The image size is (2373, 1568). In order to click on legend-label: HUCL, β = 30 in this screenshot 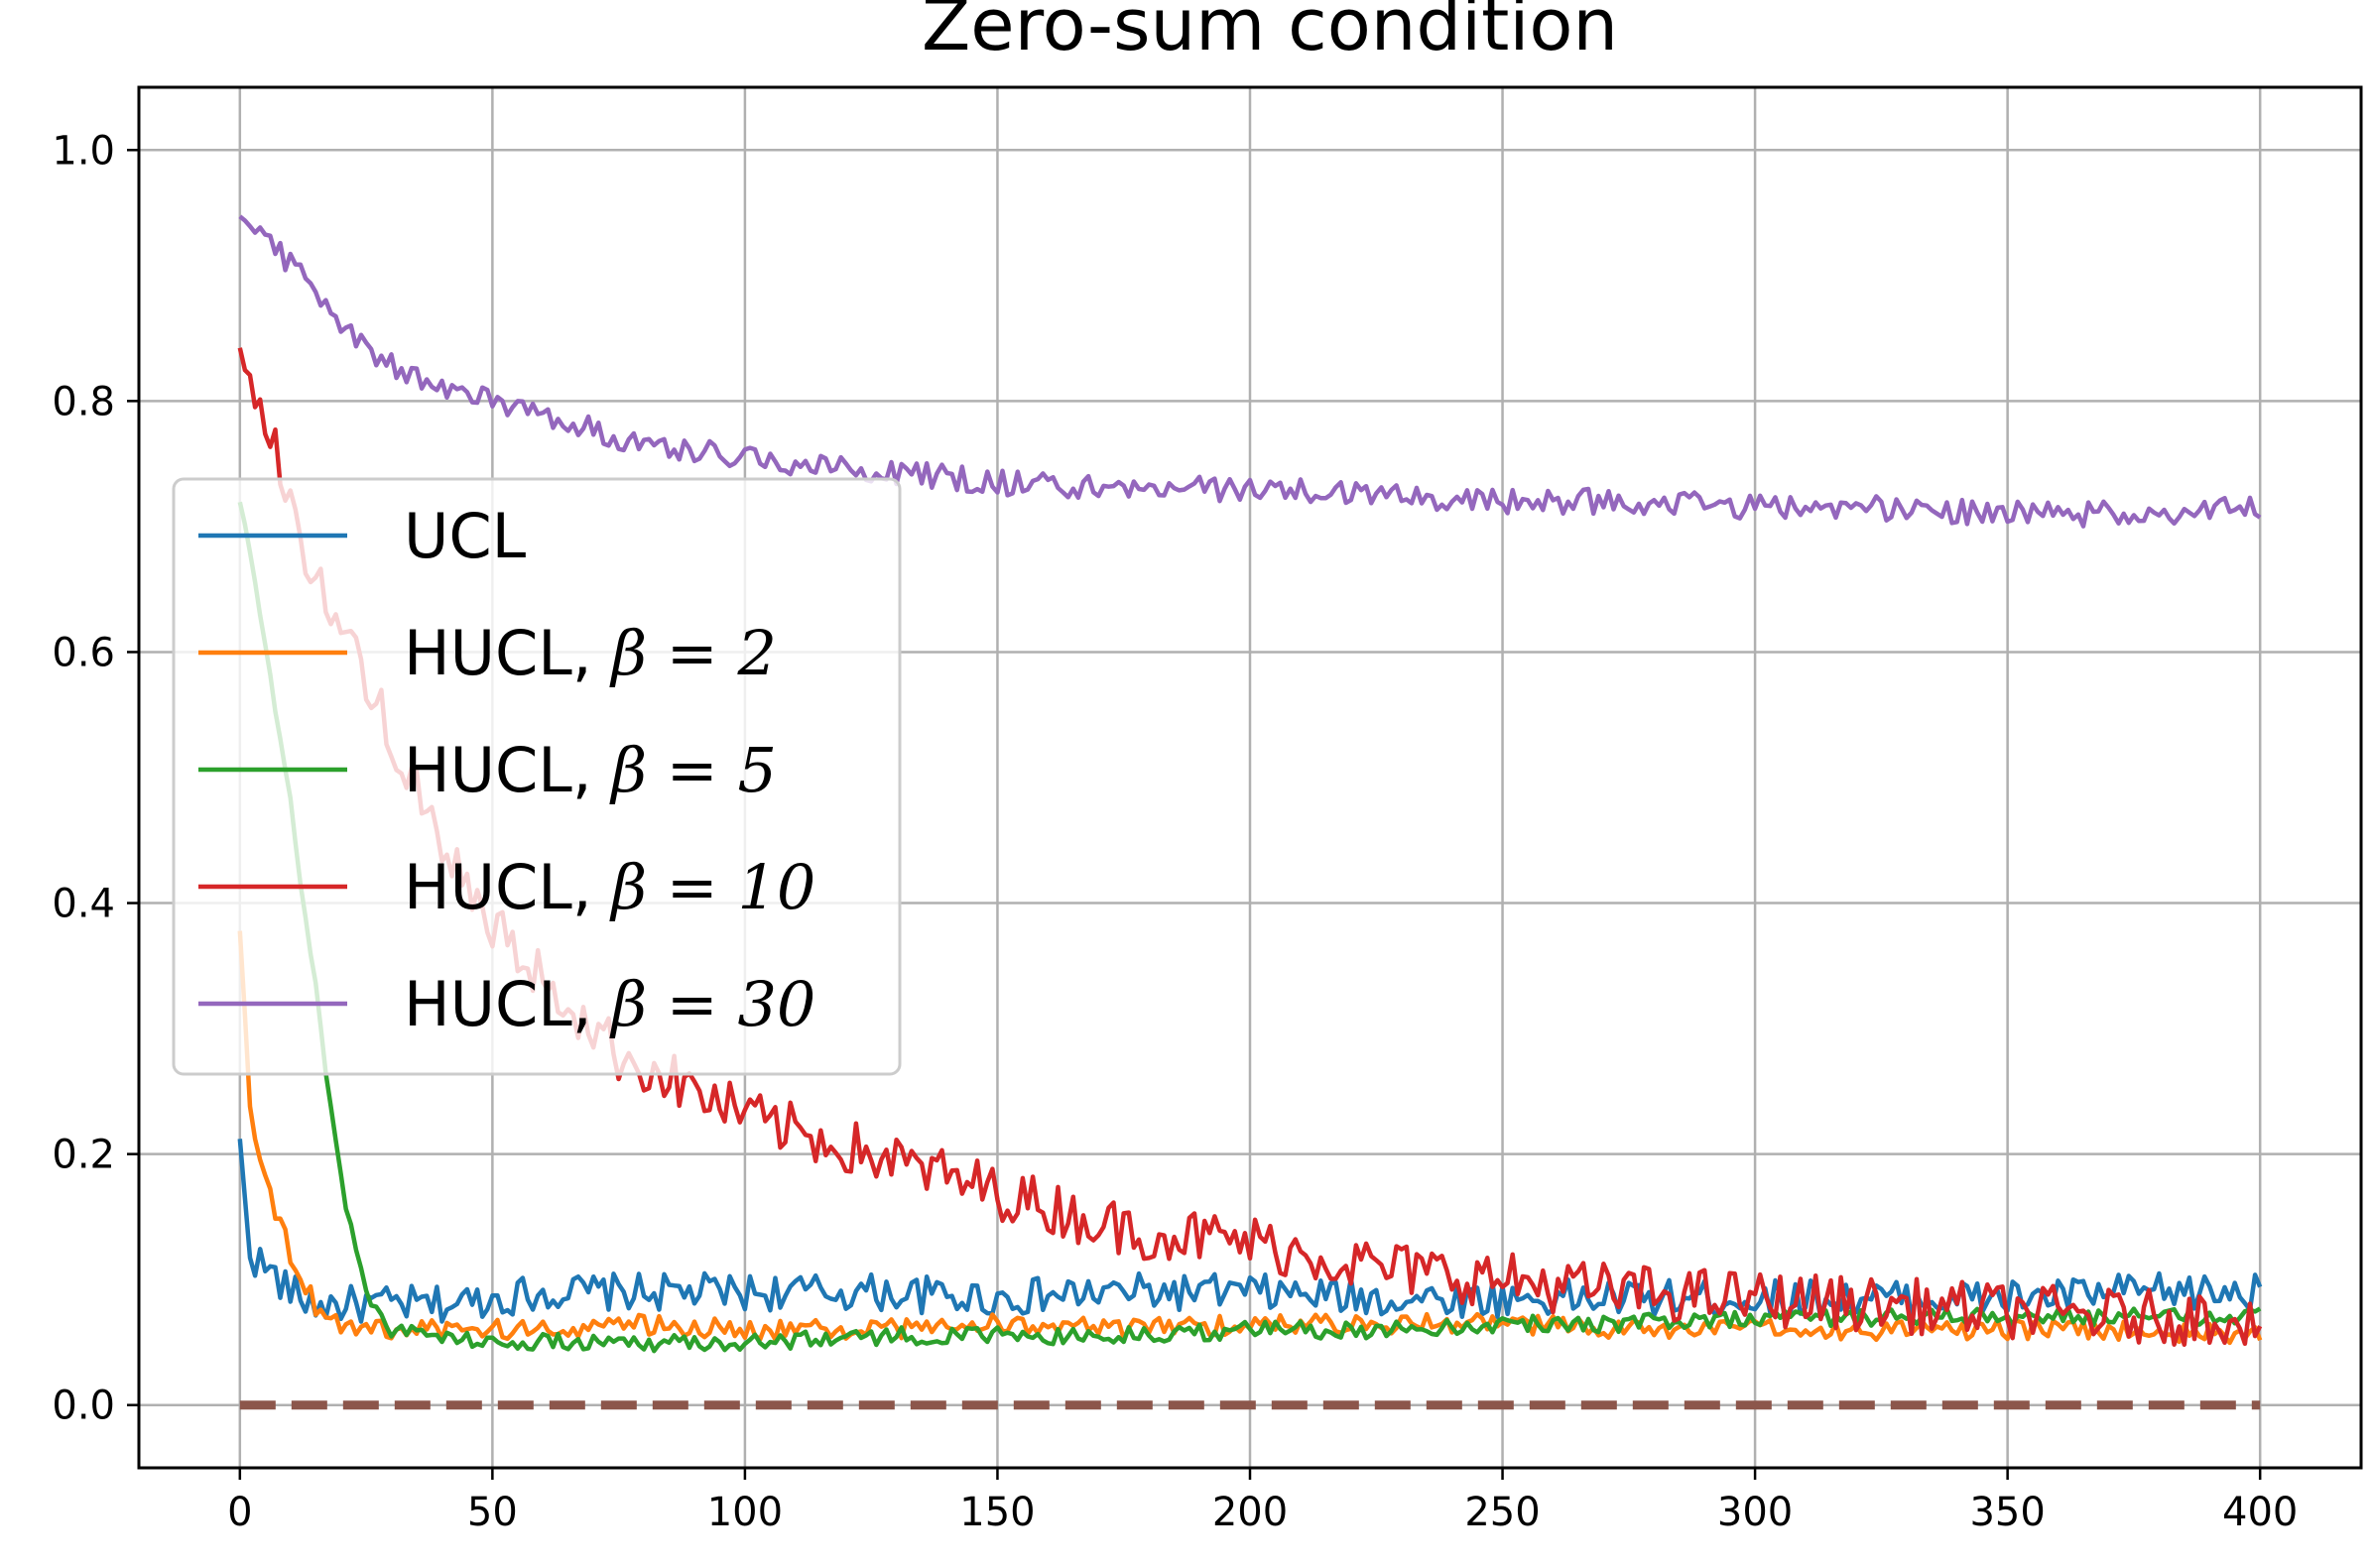, I will do `click(609, 1004)`.